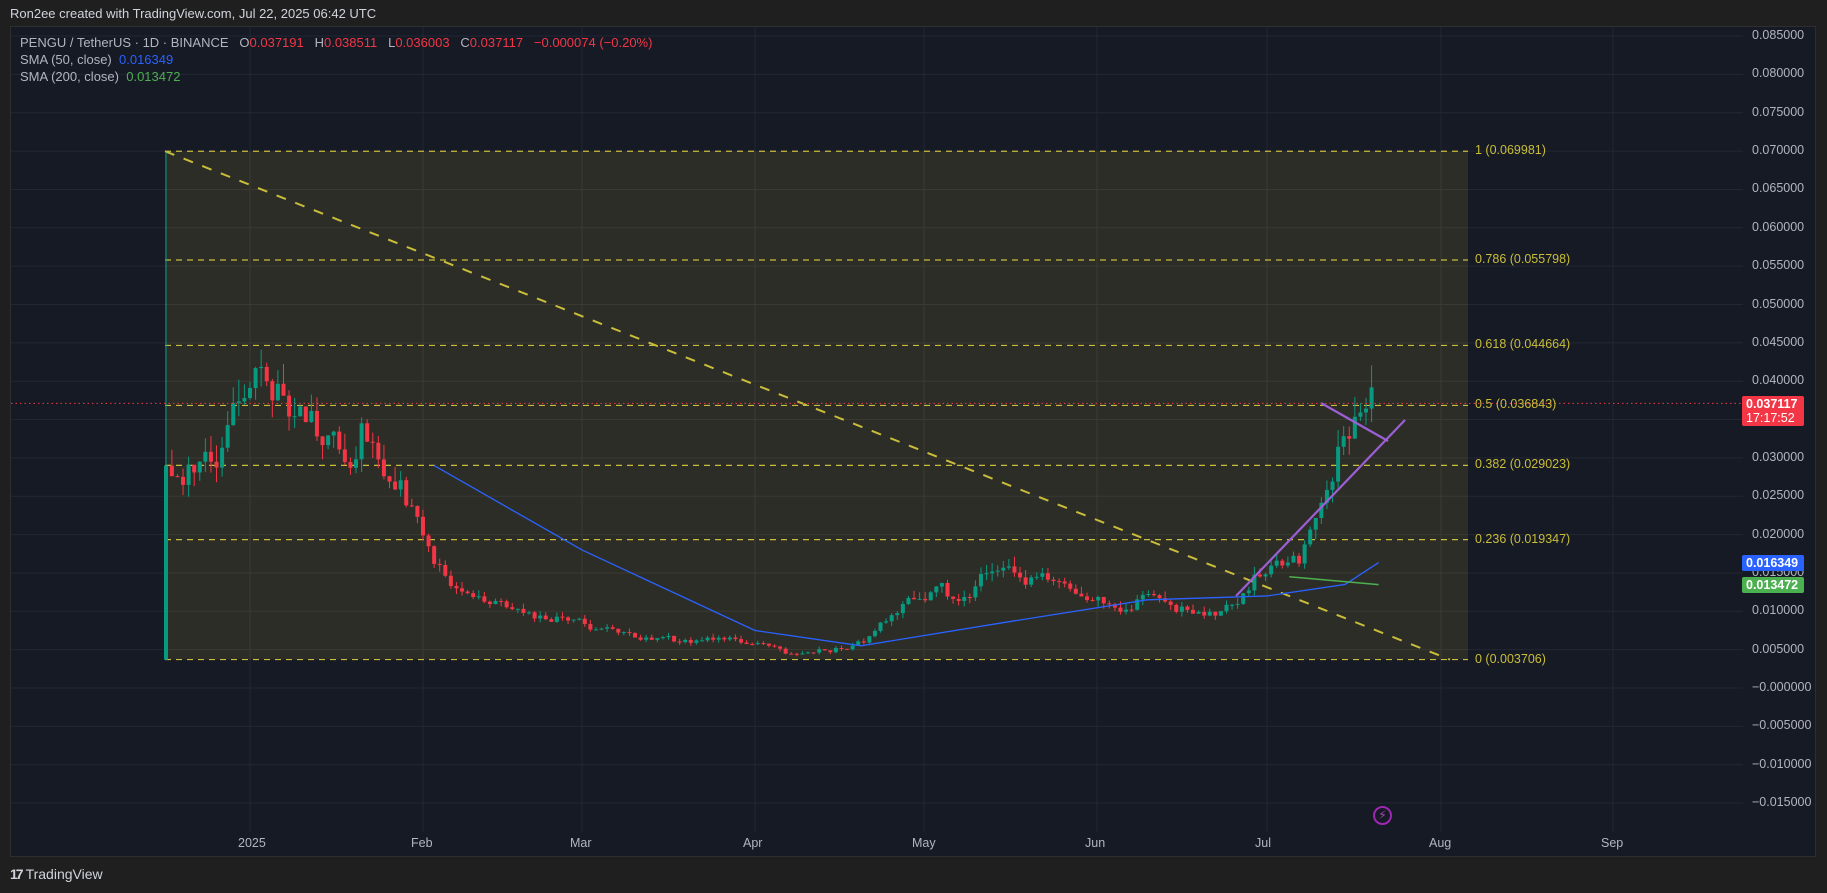 The width and height of the screenshot is (1827, 893). What do you see at coordinates (1778, 610) in the screenshot?
I see `price-tick-label: 0.010000` at bounding box center [1778, 610].